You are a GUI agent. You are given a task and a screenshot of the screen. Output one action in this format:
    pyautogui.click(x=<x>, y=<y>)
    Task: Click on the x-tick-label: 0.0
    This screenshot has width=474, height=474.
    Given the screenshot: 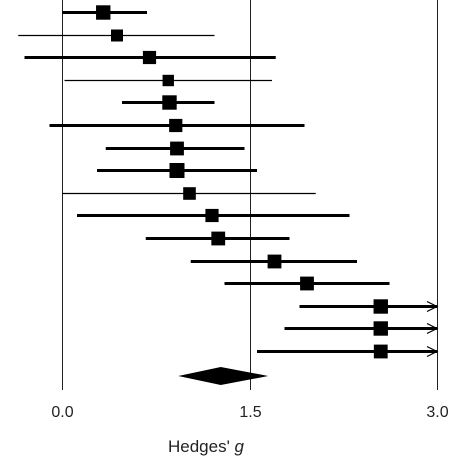 What is the action you would take?
    pyautogui.click(x=62, y=412)
    